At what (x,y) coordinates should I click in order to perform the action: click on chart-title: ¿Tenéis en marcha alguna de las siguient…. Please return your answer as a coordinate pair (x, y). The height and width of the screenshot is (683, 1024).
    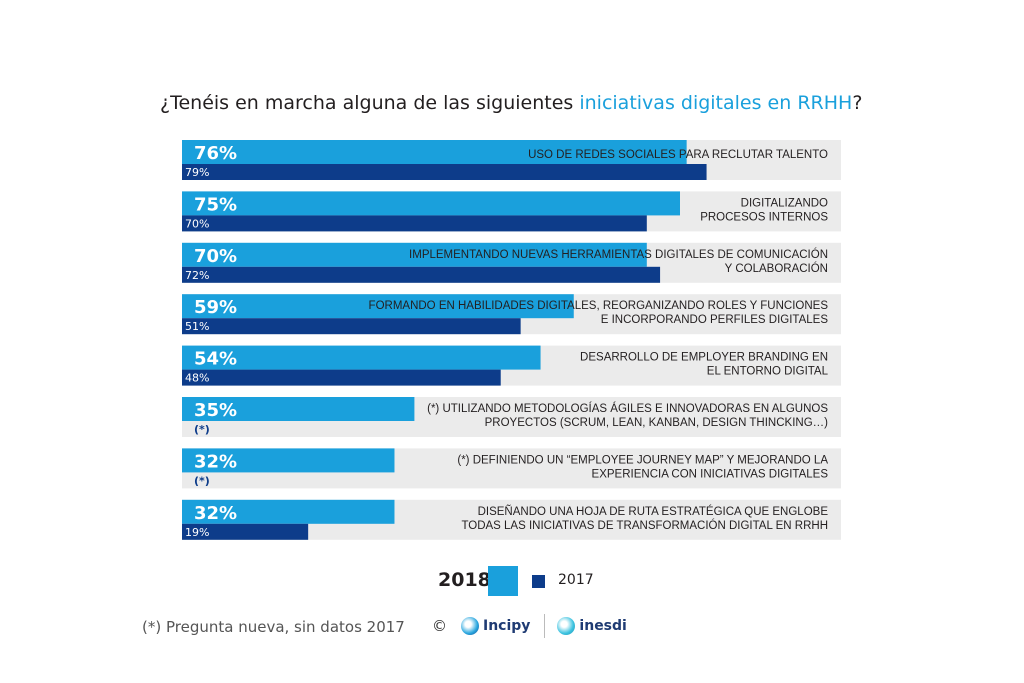
    Looking at the image, I should click on (511, 103).